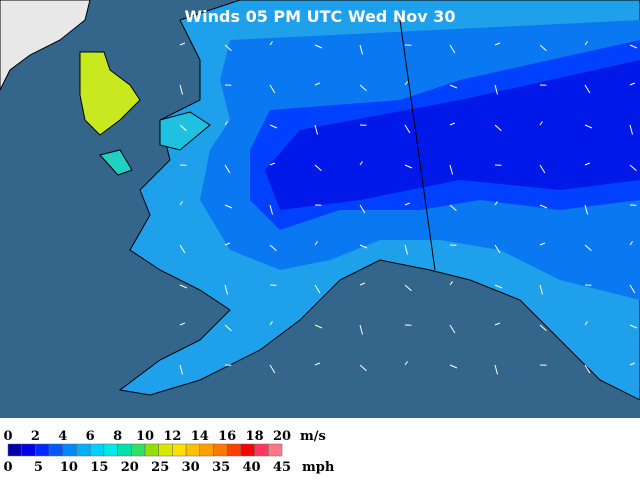  Describe the element at coordinates (7, 436) in the screenshot. I see `ms-tick-label: 0` at that location.